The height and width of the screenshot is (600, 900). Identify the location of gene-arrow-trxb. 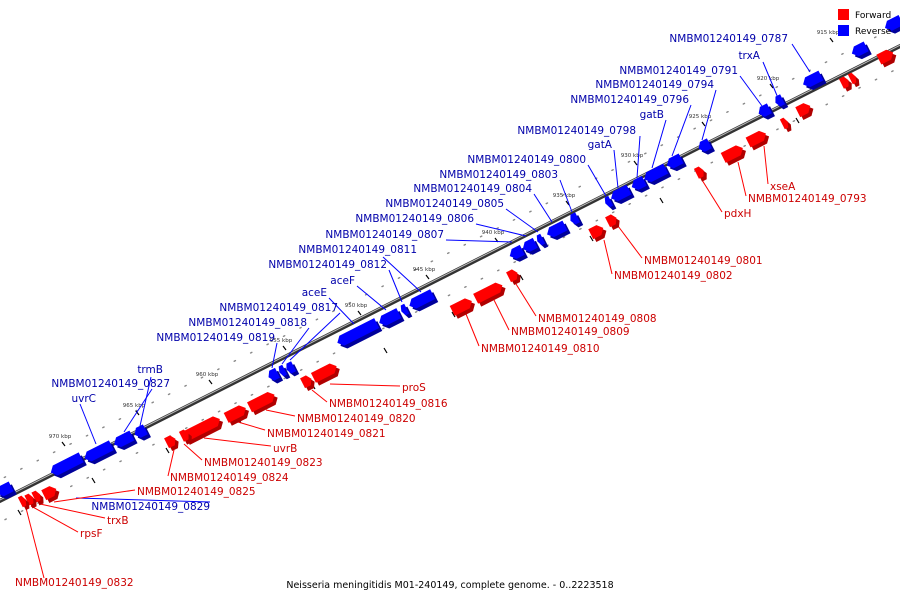
(38, 497).